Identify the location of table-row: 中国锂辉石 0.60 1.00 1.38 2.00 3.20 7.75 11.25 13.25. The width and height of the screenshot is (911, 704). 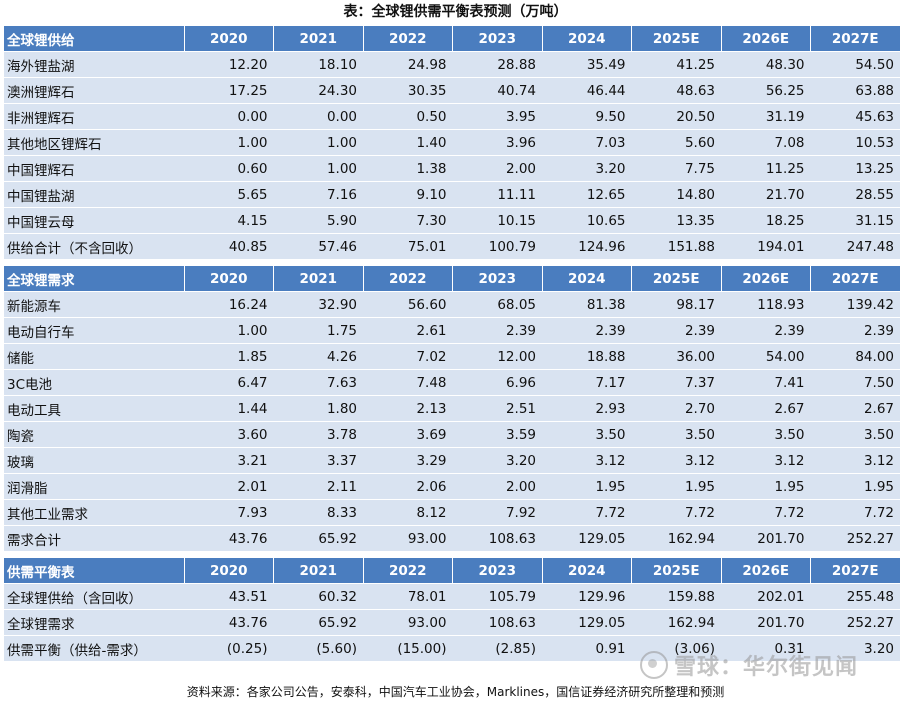
(452, 168).